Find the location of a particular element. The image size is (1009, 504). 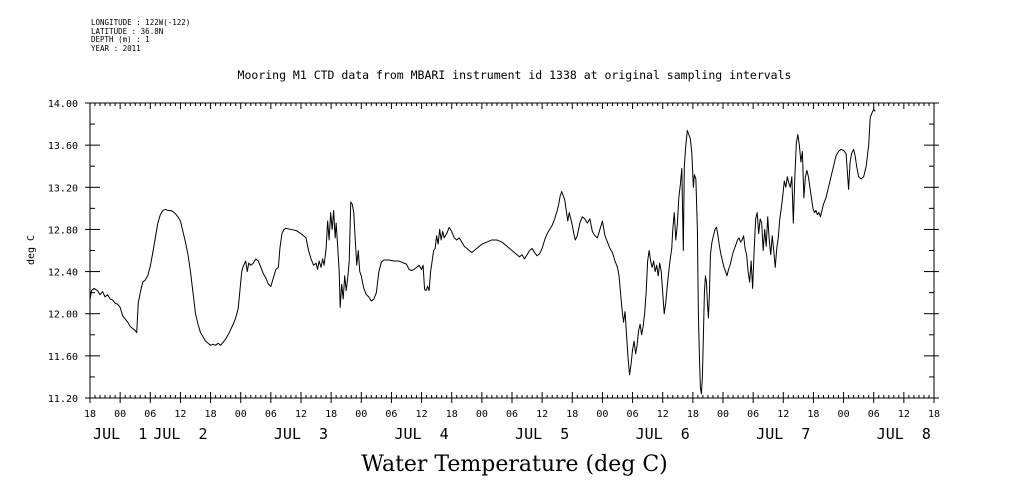

x-day-label: JUL 8 is located at coordinates (904, 434).